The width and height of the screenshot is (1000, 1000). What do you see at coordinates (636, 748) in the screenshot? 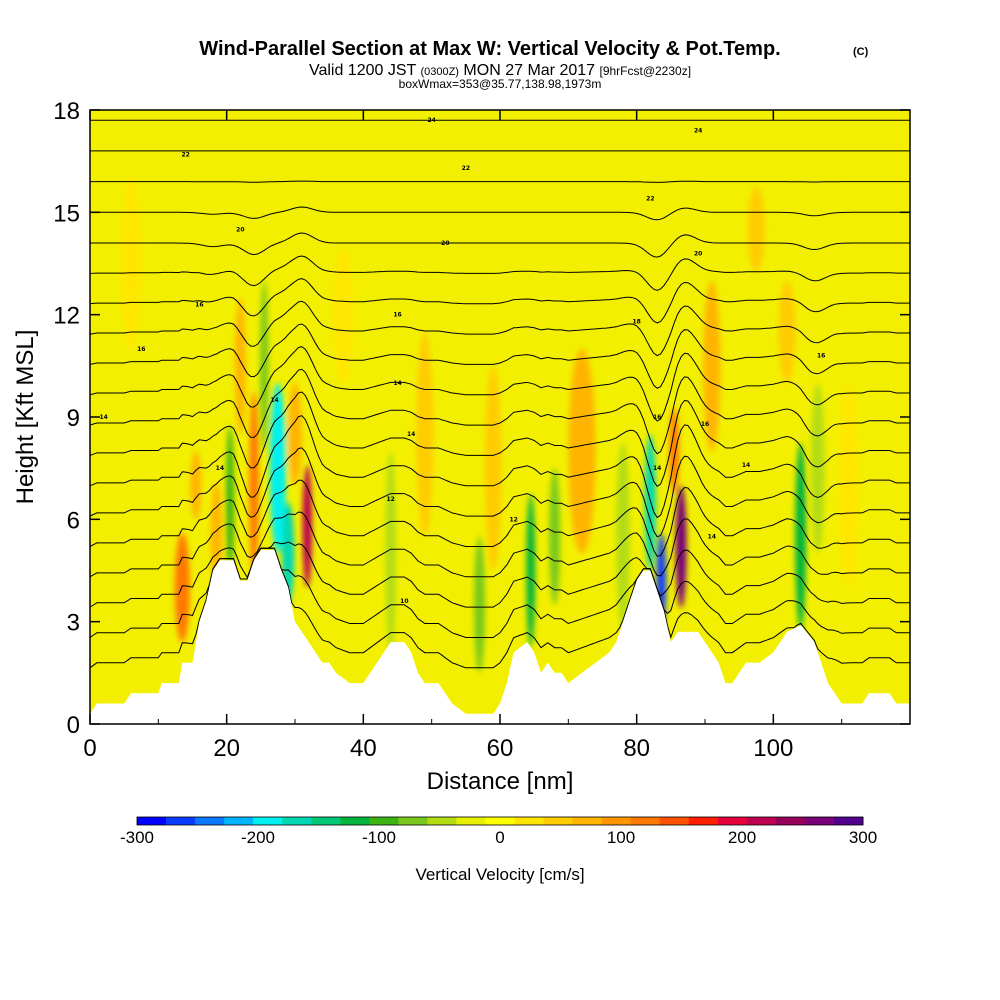
I see `x-tick-label: 80` at bounding box center [636, 748].